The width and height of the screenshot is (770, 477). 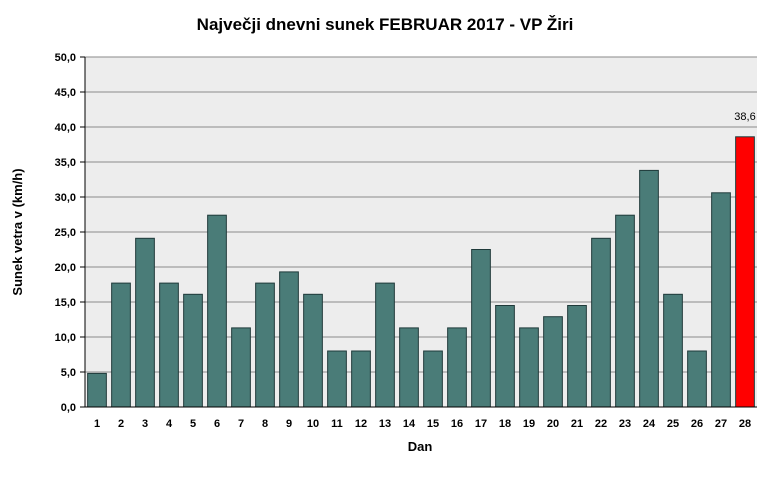 What do you see at coordinates (649, 424) in the screenshot?
I see `x-tick-label: 24` at bounding box center [649, 424].